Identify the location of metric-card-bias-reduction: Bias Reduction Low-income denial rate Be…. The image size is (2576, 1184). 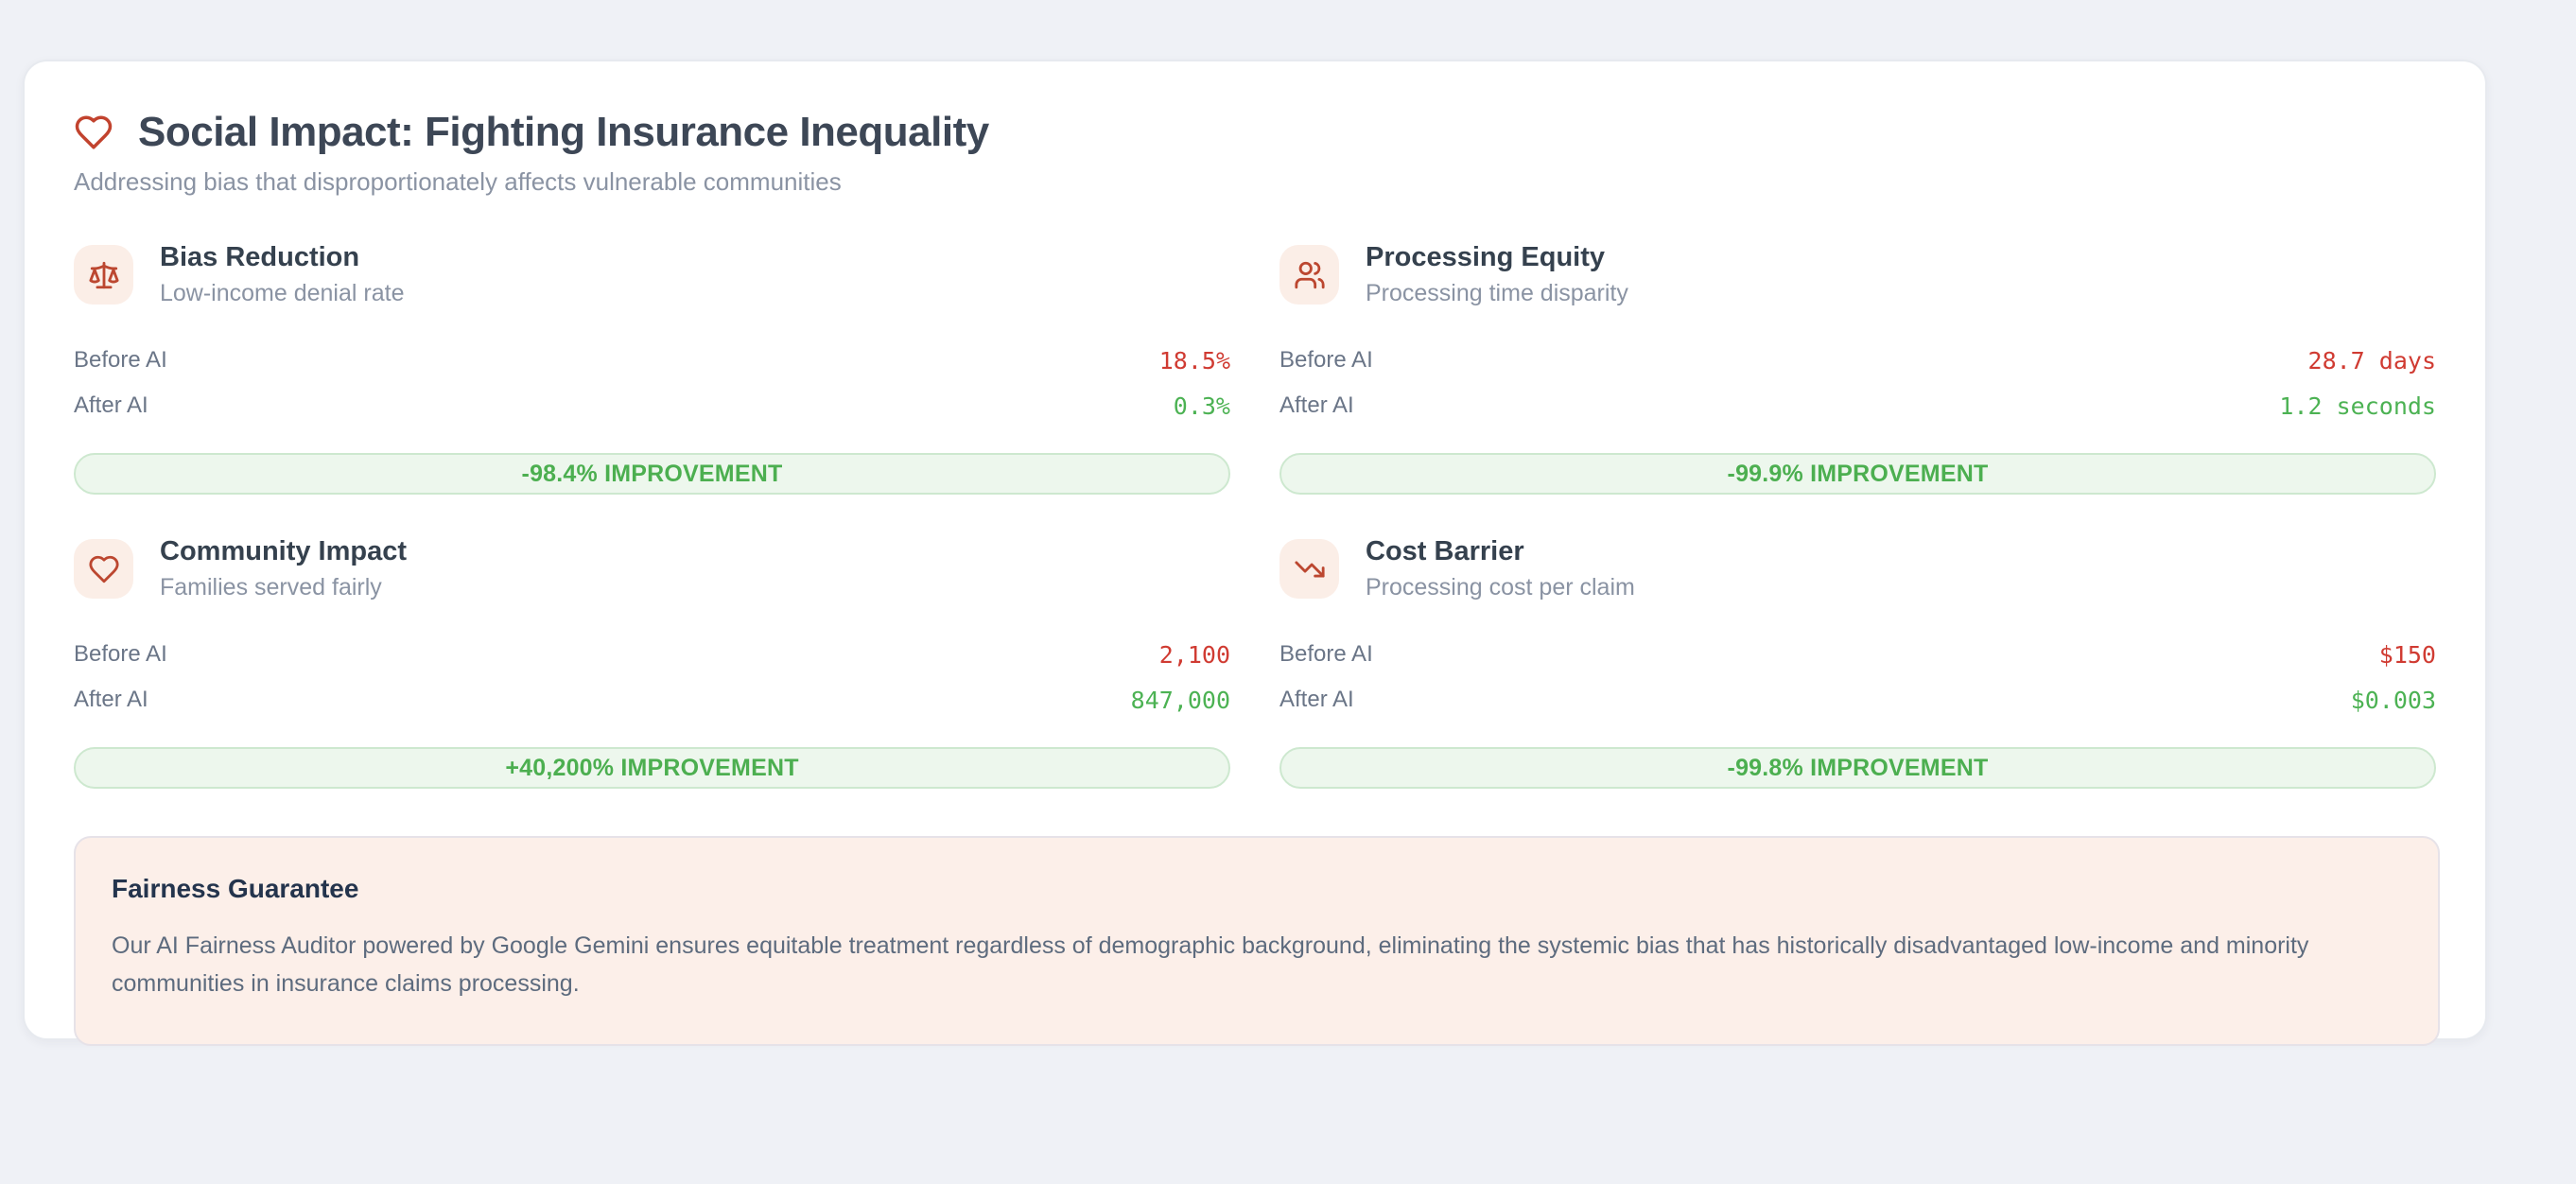
(652, 368).